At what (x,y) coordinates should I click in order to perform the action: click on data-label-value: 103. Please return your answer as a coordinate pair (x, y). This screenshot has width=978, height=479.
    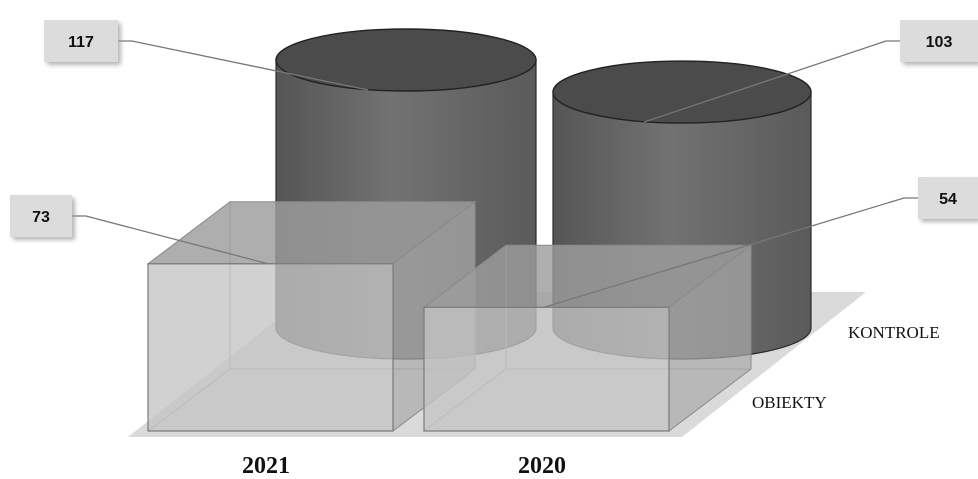
    Looking at the image, I should click on (939, 42).